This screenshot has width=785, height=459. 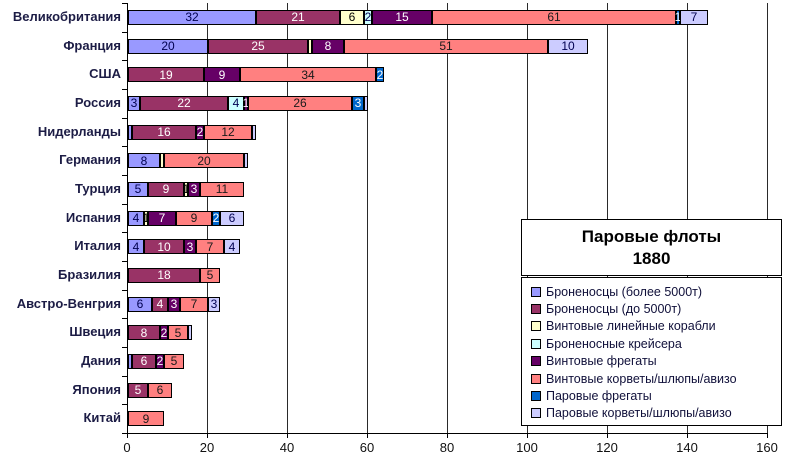 I want to click on bar-value-label: 10, so click(x=568, y=45).